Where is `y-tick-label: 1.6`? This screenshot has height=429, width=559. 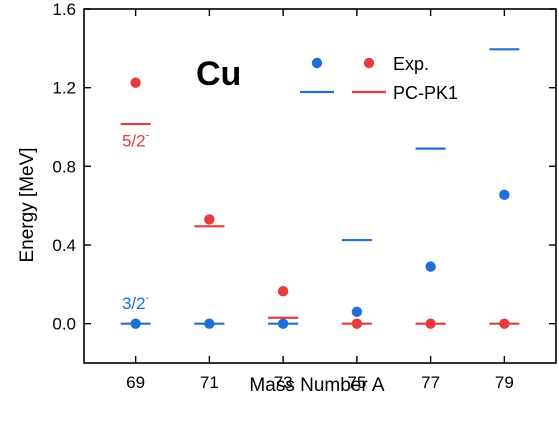
y-tick-label: 1.6 is located at coordinates (64, 9).